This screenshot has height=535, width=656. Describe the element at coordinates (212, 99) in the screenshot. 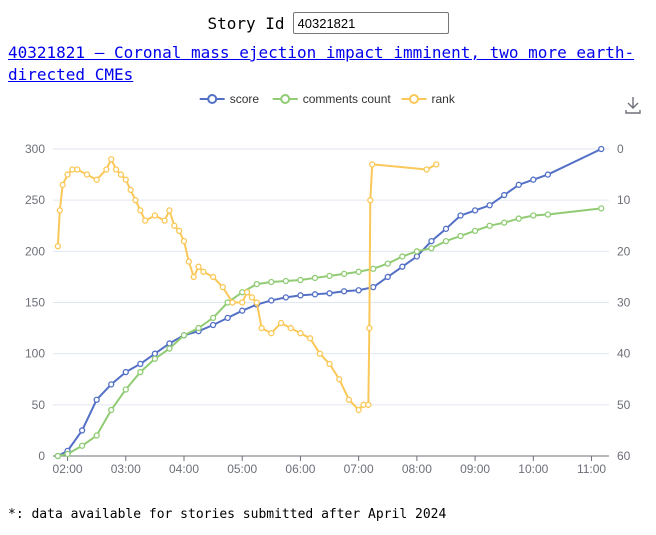

I see `legend-swatch-marker` at that location.